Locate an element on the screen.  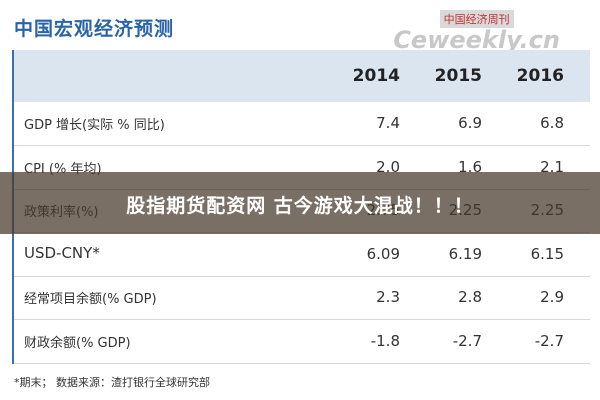
row-label: 财政余额(% GDP) is located at coordinates (77, 343).